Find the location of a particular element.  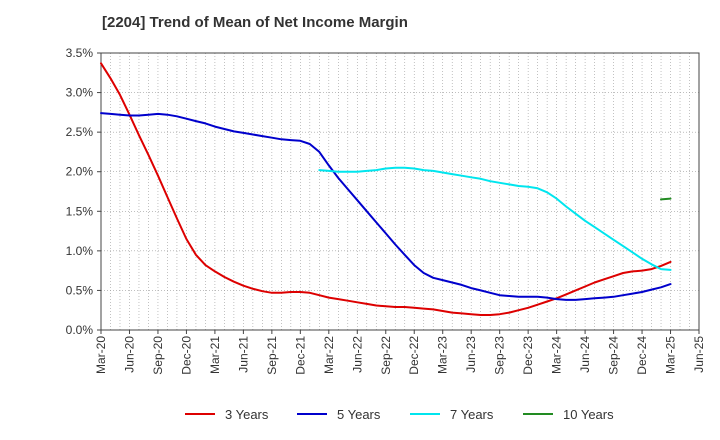

x-tick-label: Sep-20 is located at coordinates (158, 355).